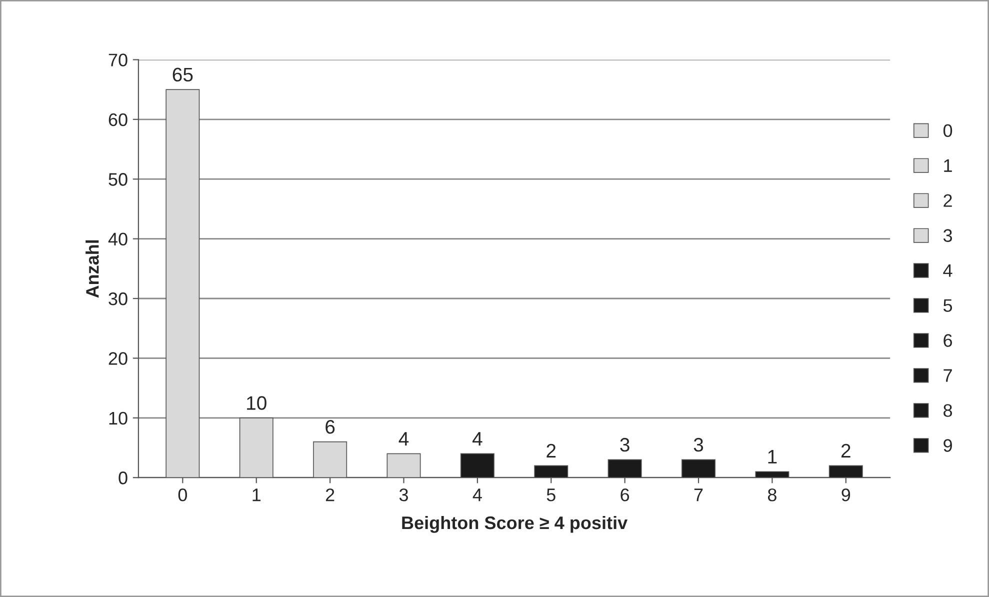 The height and width of the screenshot is (597, 989). Describe the element at coordinates (772, 495) in the screenshot. I see `x-tick-label: 8` at that location.